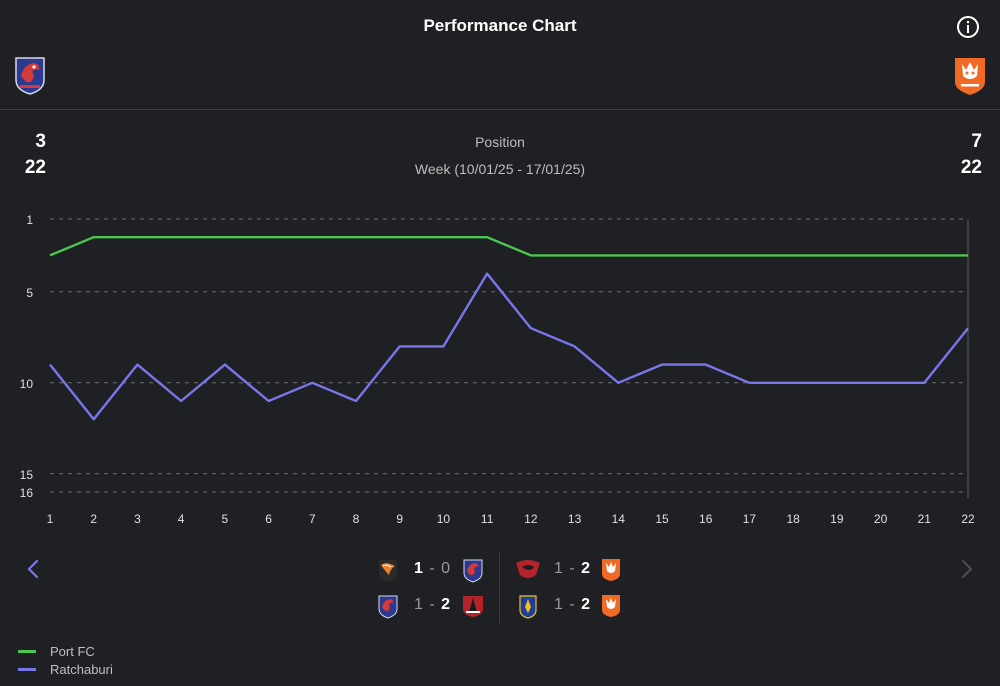 This screenshot has width=1000, height=686. What do you see at coordinates (50, 519) in the screenshot?
I see `x-tick-label: 1` at bounding box center [50, 519].